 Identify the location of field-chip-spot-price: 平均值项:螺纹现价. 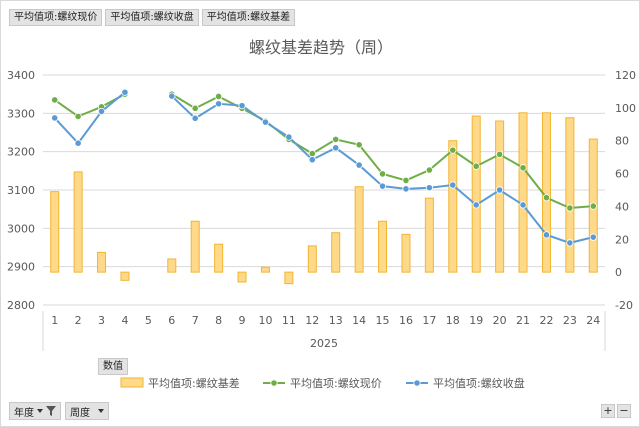
(56, 17).